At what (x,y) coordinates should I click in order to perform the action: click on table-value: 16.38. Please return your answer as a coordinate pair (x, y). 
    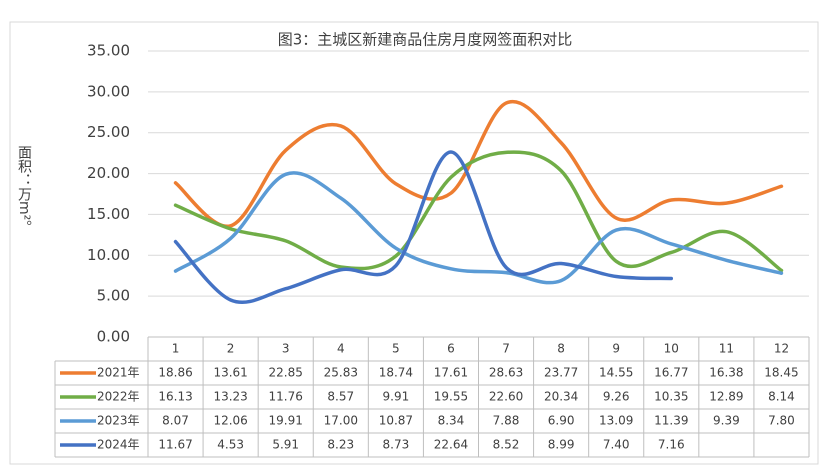
    Looking at the image, I should click on (726, 373).